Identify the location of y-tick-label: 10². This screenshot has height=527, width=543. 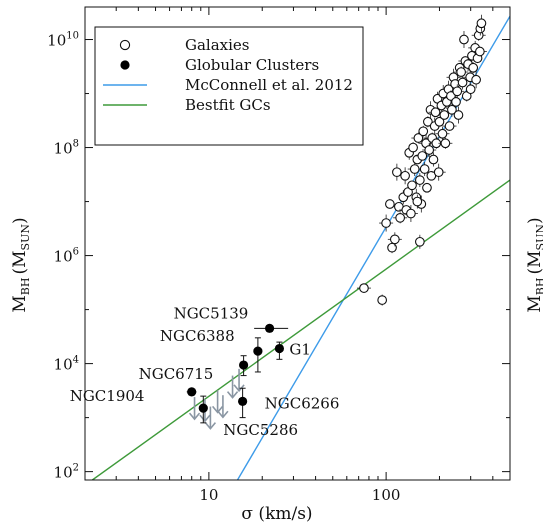
(66, 472).